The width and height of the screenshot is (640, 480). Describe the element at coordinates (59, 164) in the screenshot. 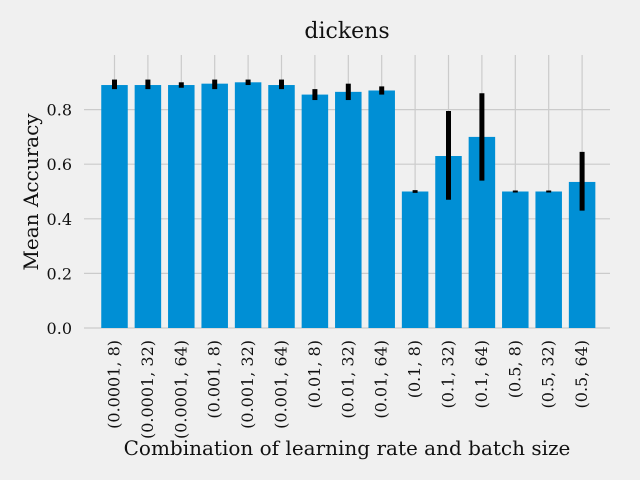

I see `y-tick-label: 0.6` at that location.